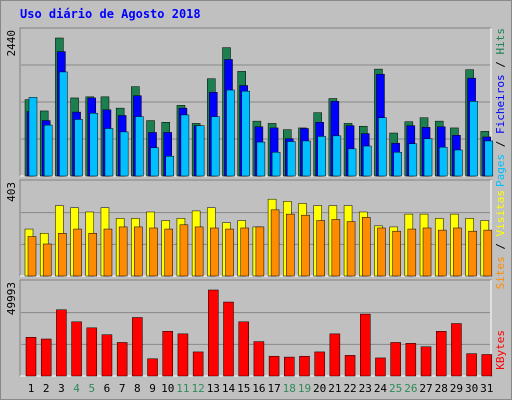  Describe the element at coordinates (486, 388) in the screenshot. I see `day-label: 31` at that location.